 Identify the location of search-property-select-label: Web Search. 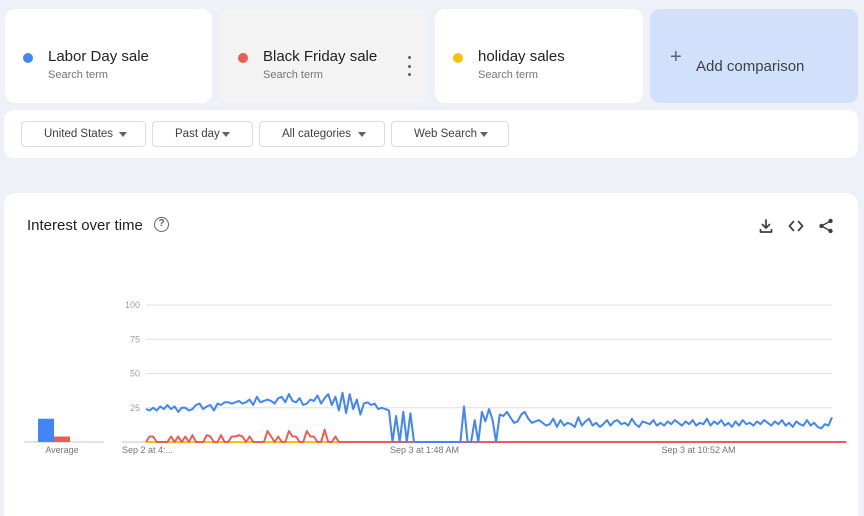
(446, 134).